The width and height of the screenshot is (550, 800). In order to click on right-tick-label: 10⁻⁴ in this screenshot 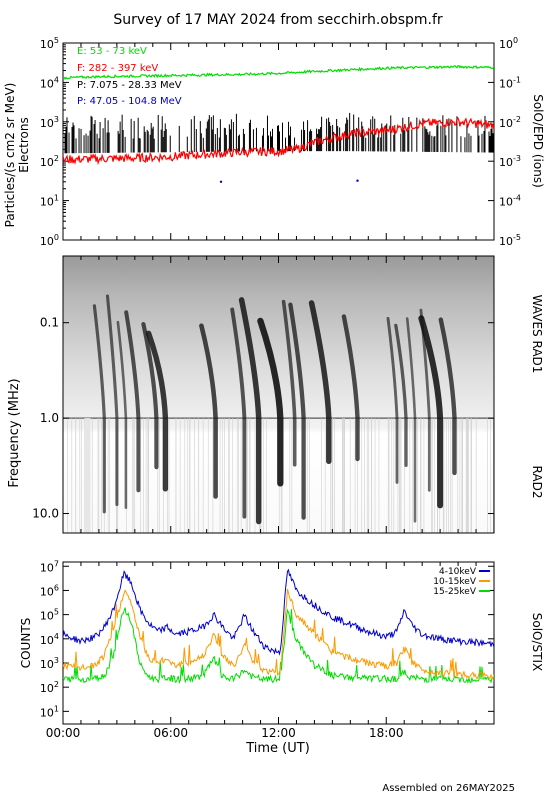, I will do `click(510, 201)`.